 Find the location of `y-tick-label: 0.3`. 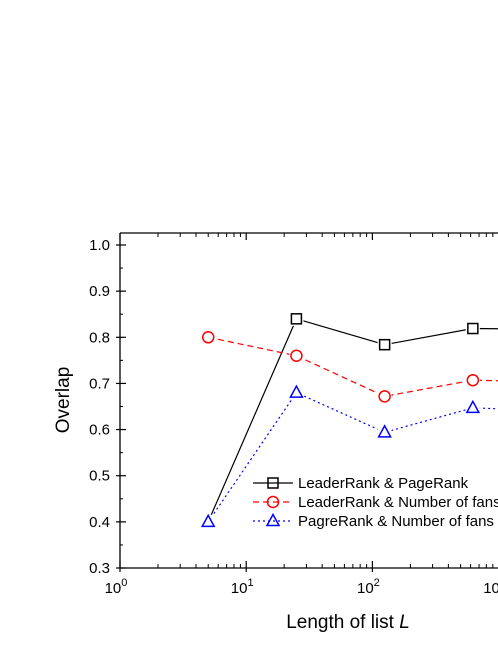

y-tick-label: 0.3 is located at coordinates (99, 568).